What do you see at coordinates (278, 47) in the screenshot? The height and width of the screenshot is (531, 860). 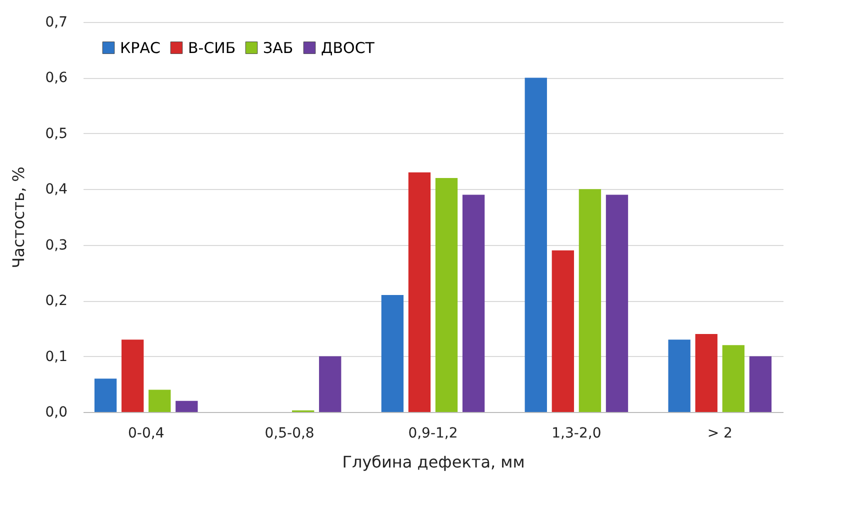 I see `legend-label: ЗАБ` at bounding box center [278, 47].